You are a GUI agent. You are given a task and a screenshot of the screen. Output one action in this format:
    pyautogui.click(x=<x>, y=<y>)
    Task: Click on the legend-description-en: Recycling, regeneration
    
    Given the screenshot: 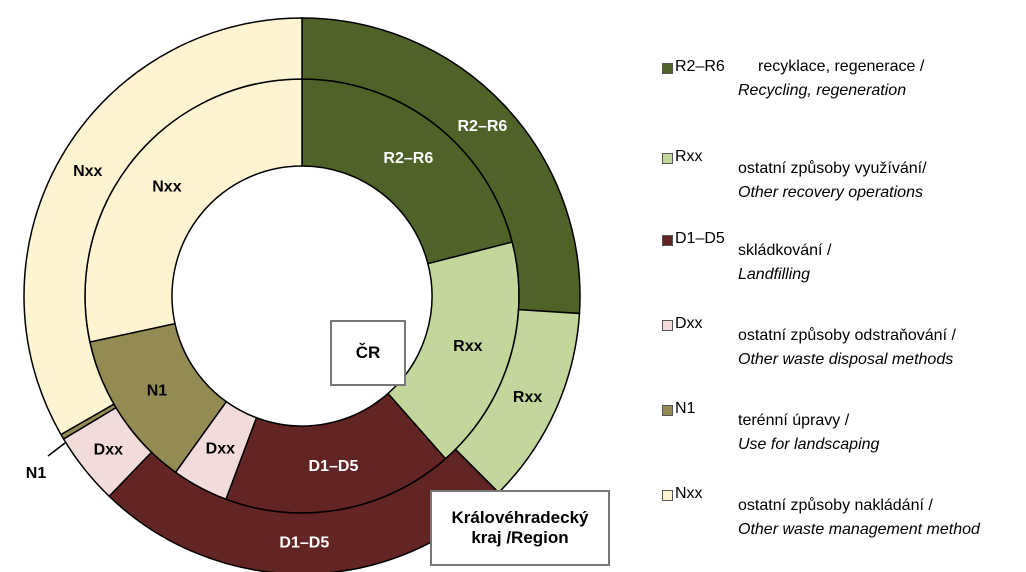 What is the action you would take?
    pyautogui.click(x=822, y=90)
    